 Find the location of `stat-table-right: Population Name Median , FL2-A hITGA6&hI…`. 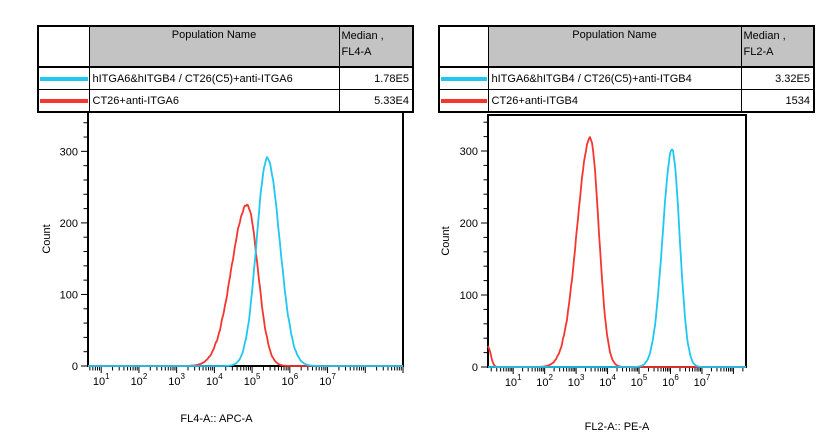

stat-table-right: Population Name Median , FL2-A hITGA6&hI… is located at coordinates (626, 69).